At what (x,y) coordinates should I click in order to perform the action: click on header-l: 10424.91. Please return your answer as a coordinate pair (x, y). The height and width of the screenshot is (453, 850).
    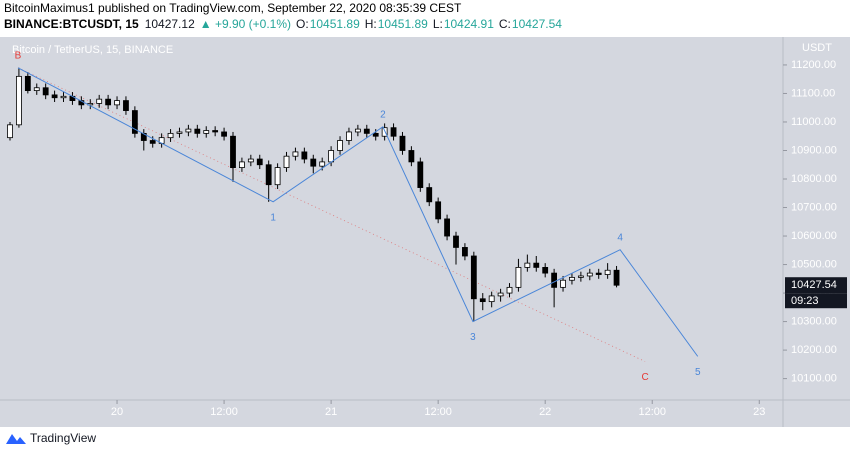
    Looking at the image, I should click on (469, 24).